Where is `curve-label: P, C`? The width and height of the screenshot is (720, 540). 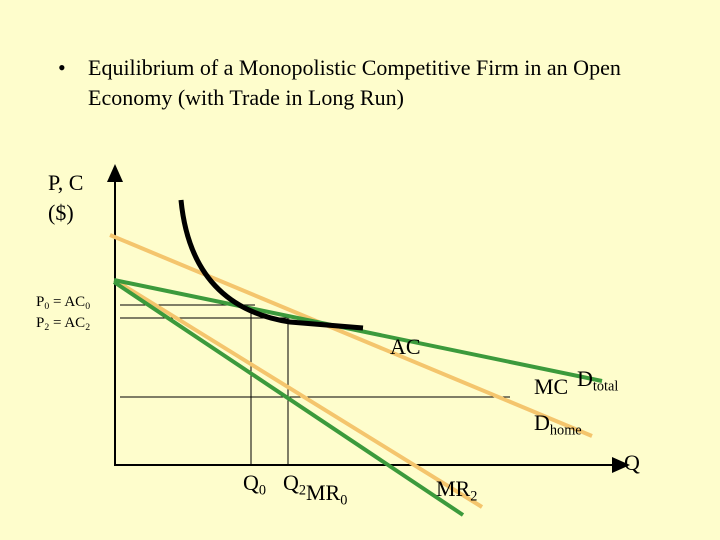
curve-label: P, C is located at coordinates (65, 183).